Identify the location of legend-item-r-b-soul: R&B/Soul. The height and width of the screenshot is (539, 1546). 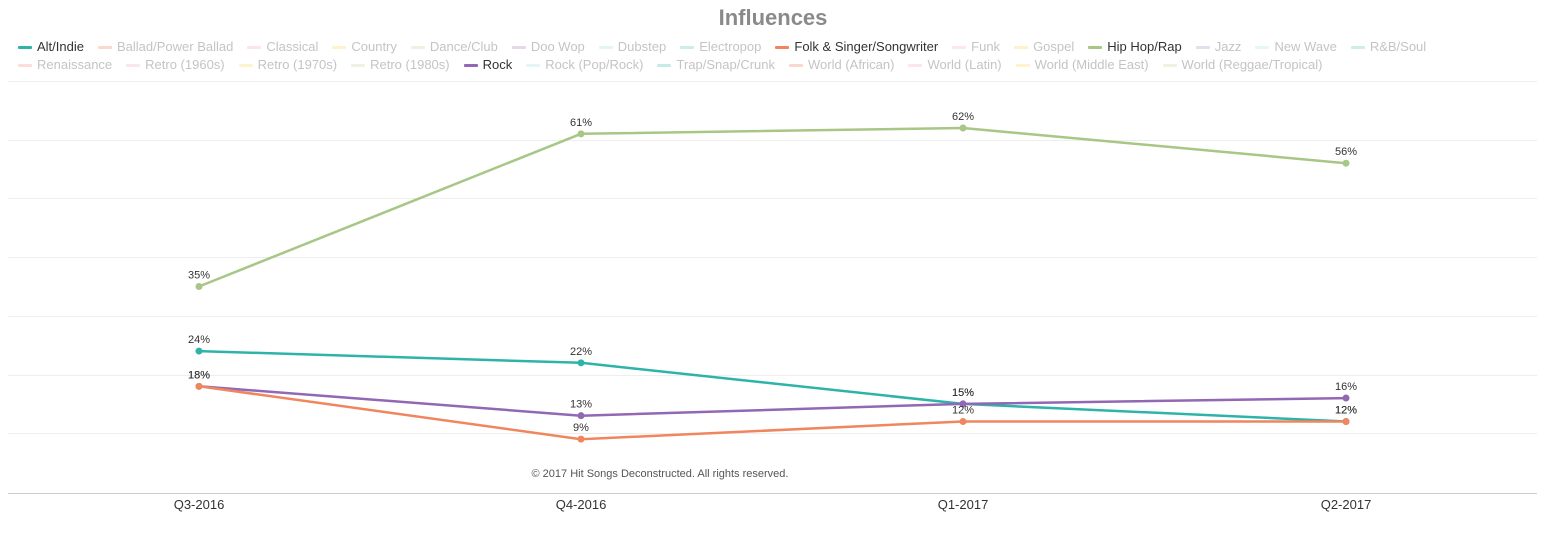
(1388, 47).